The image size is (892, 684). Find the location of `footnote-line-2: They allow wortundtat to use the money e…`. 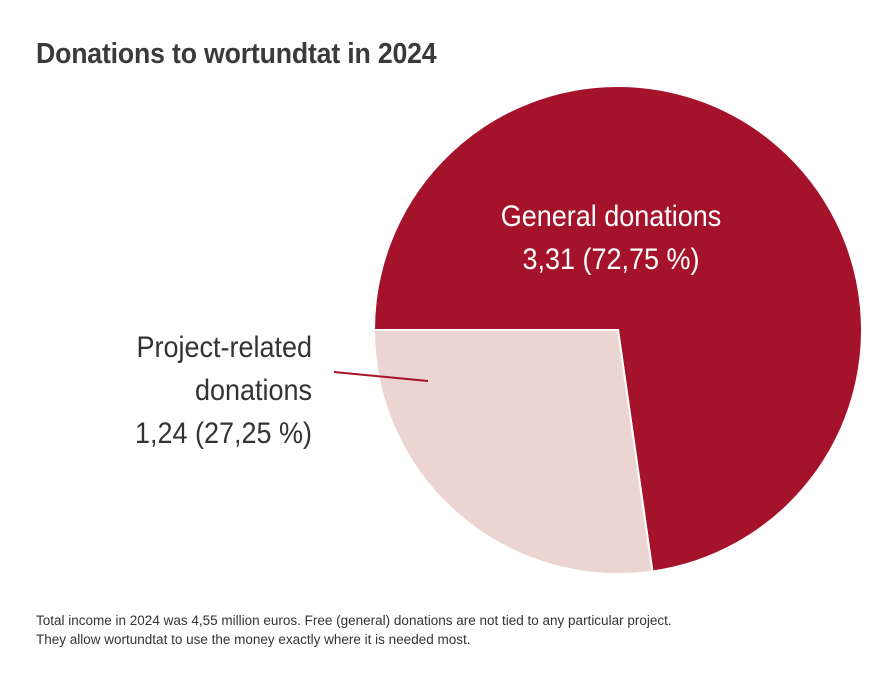

footnote-line-2: They allow wortundtat to use the money e… is located at coordinates (253, 639).